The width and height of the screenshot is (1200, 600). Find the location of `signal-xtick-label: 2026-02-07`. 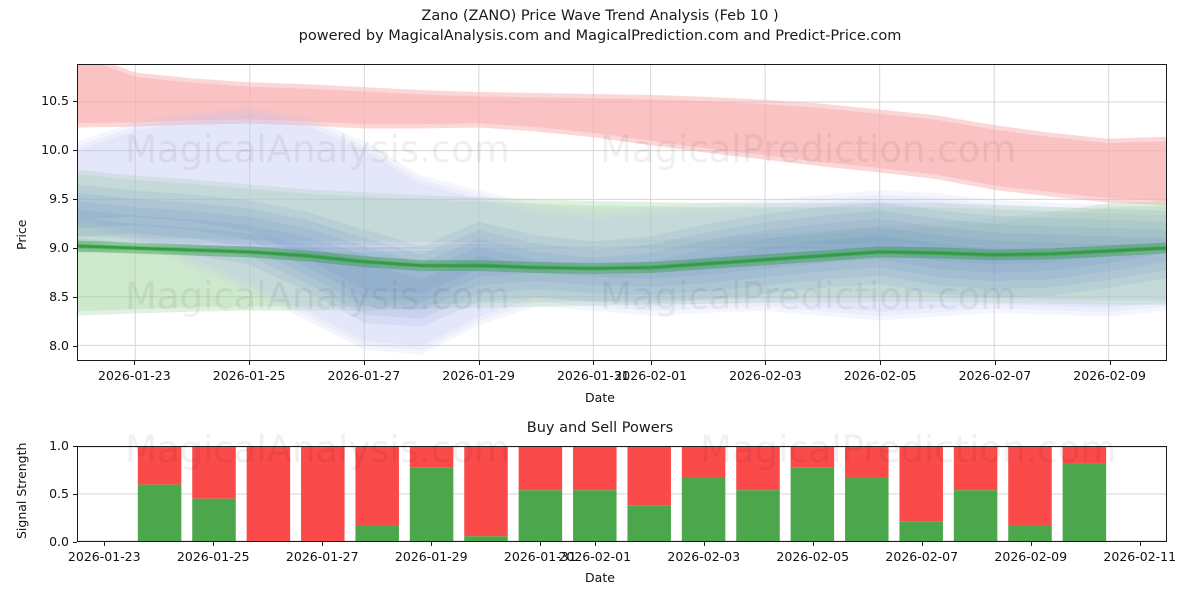

signal-xtick-label: 2026-02-07 is located at coordinates (922, 556).